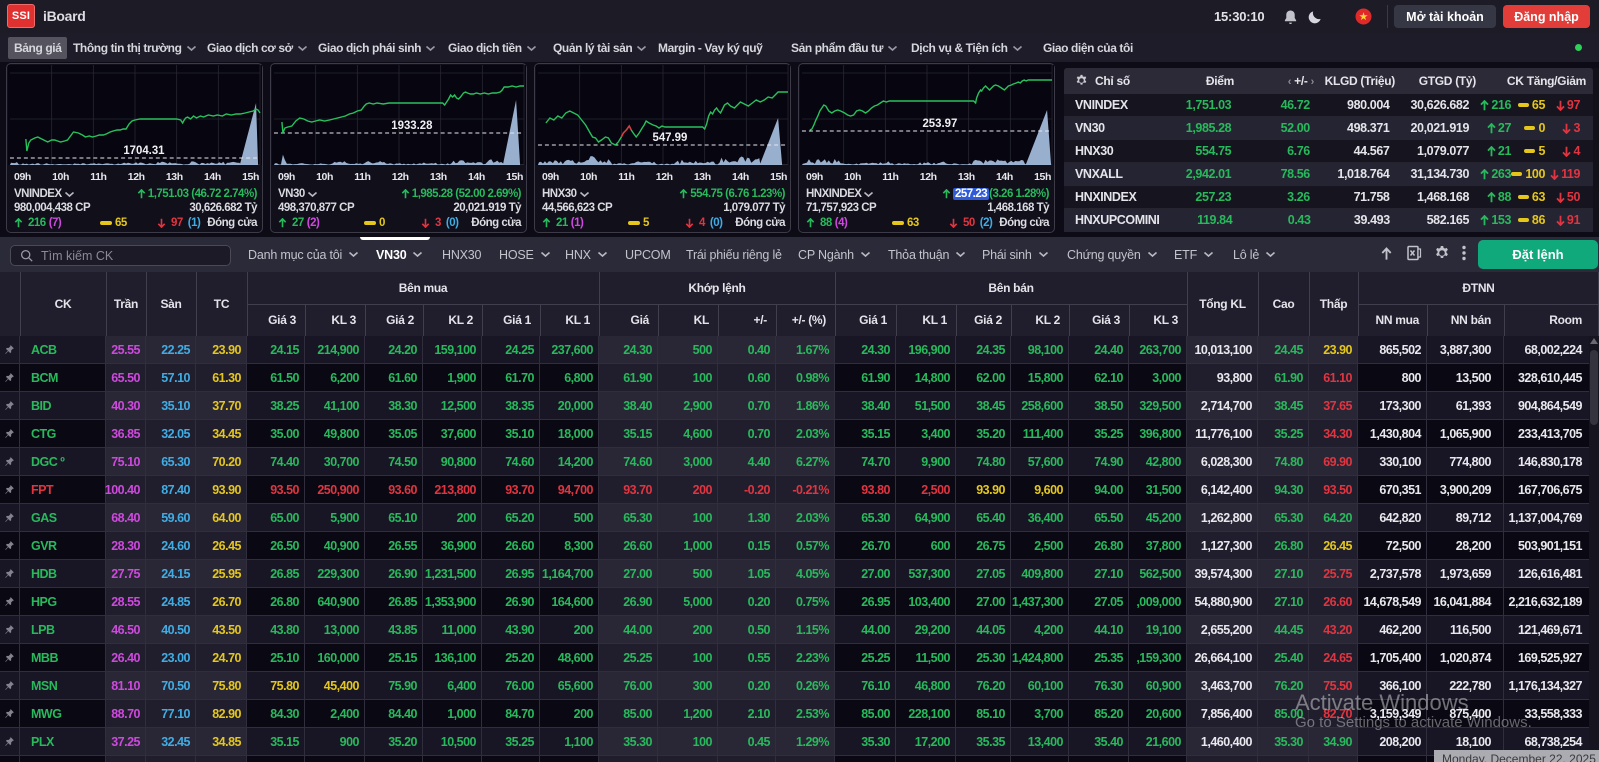 The width and height of the screenshot is (1599, 762). Describe the element at coordinates (670, 138) in the screenshot. I see `svg-text: 547.99` at that location.